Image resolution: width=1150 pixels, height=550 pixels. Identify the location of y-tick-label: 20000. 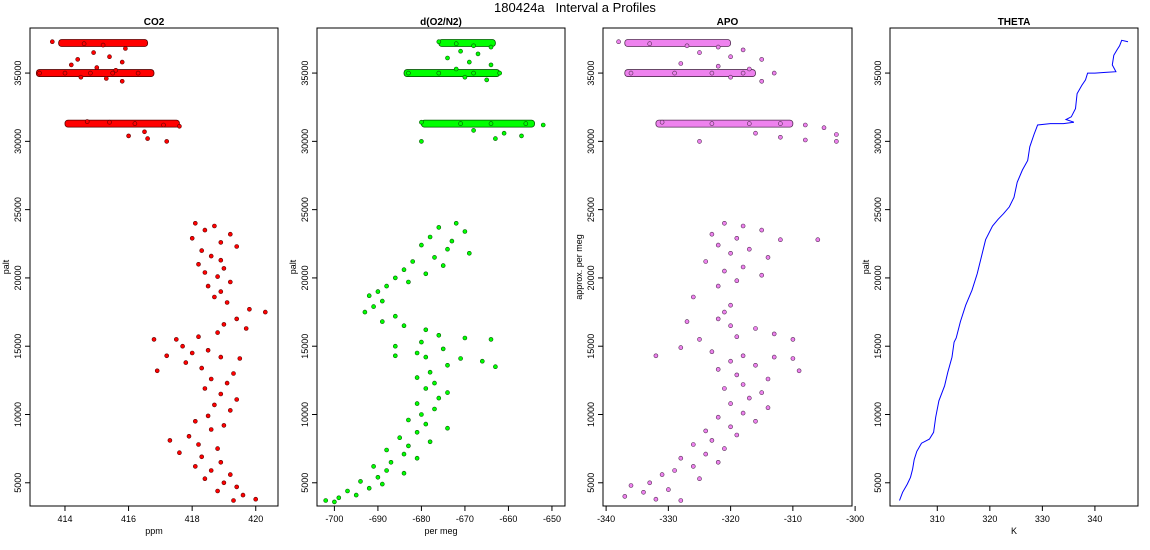
(591, 277).